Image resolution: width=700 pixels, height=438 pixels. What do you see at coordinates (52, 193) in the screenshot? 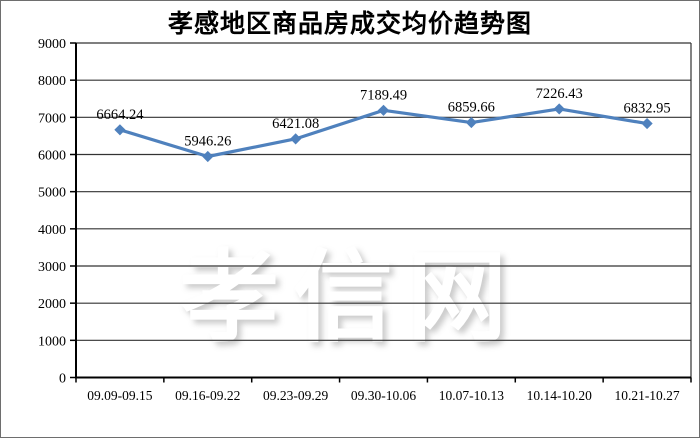
I see `y-tick-label: 5000` at bounding box center [52, 193].